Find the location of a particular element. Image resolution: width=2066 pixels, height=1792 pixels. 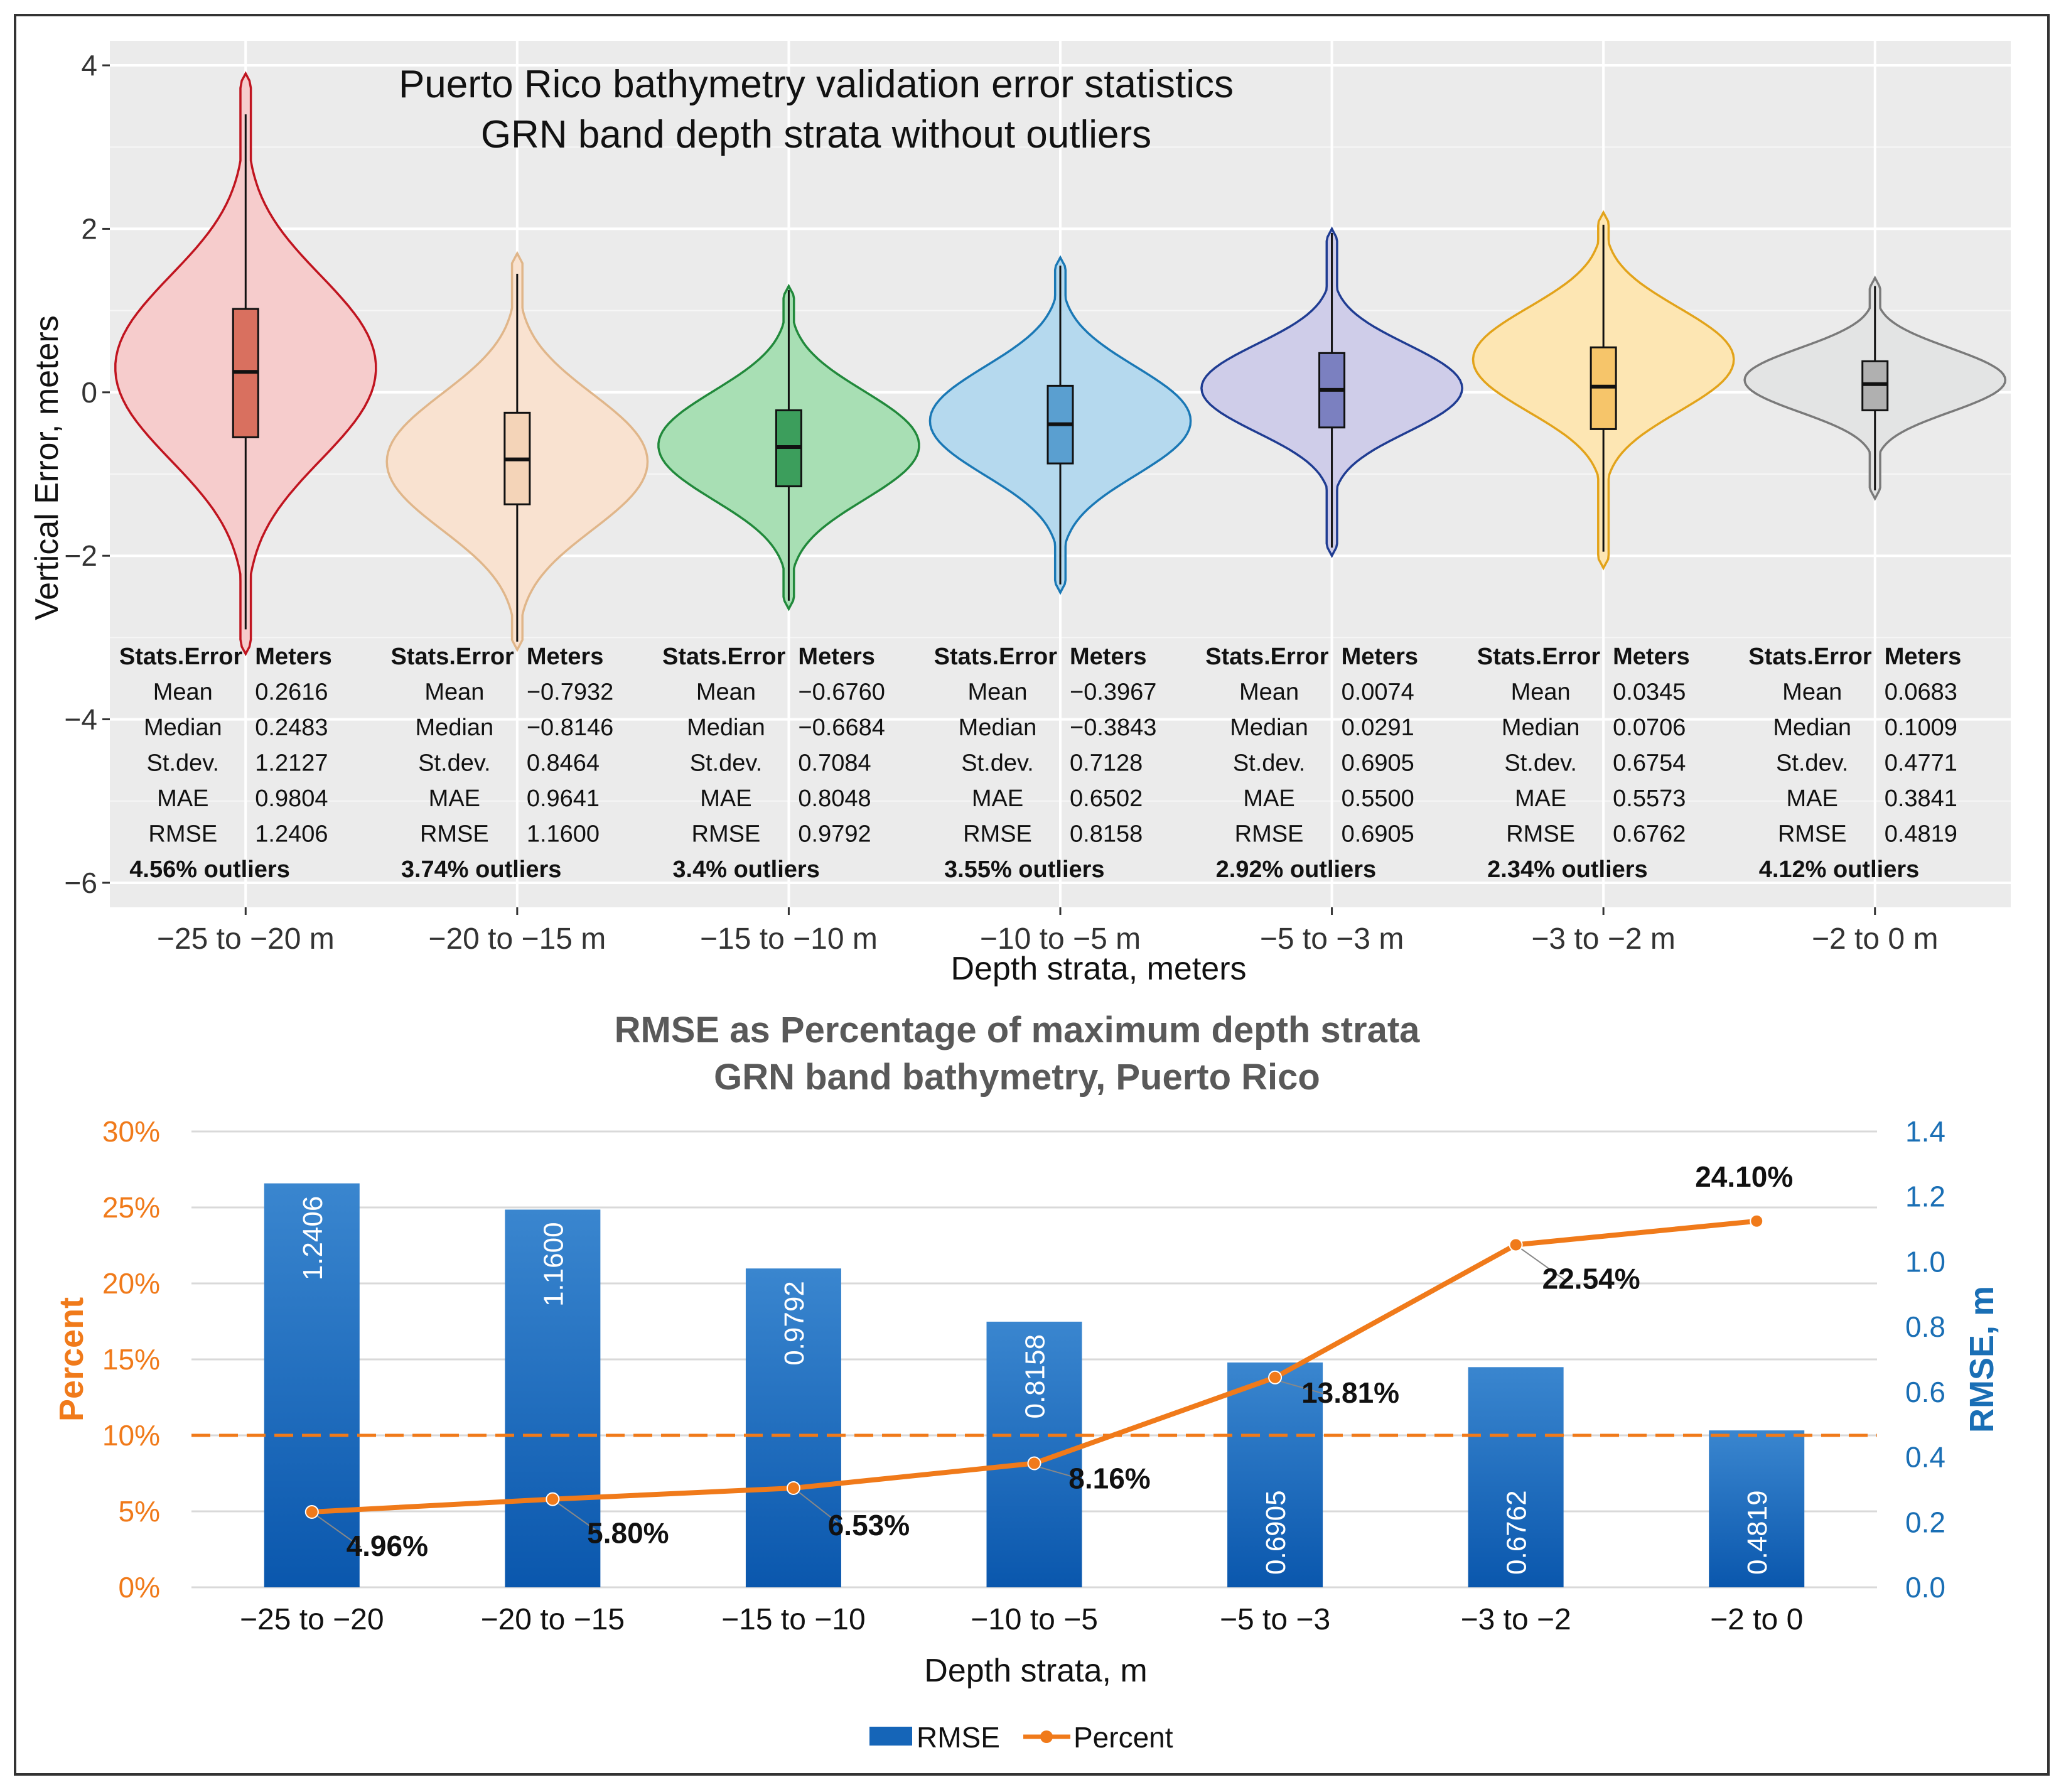

violin-title-line-2: GRN band depth strata without outliers is located at coordinates (816, 134).